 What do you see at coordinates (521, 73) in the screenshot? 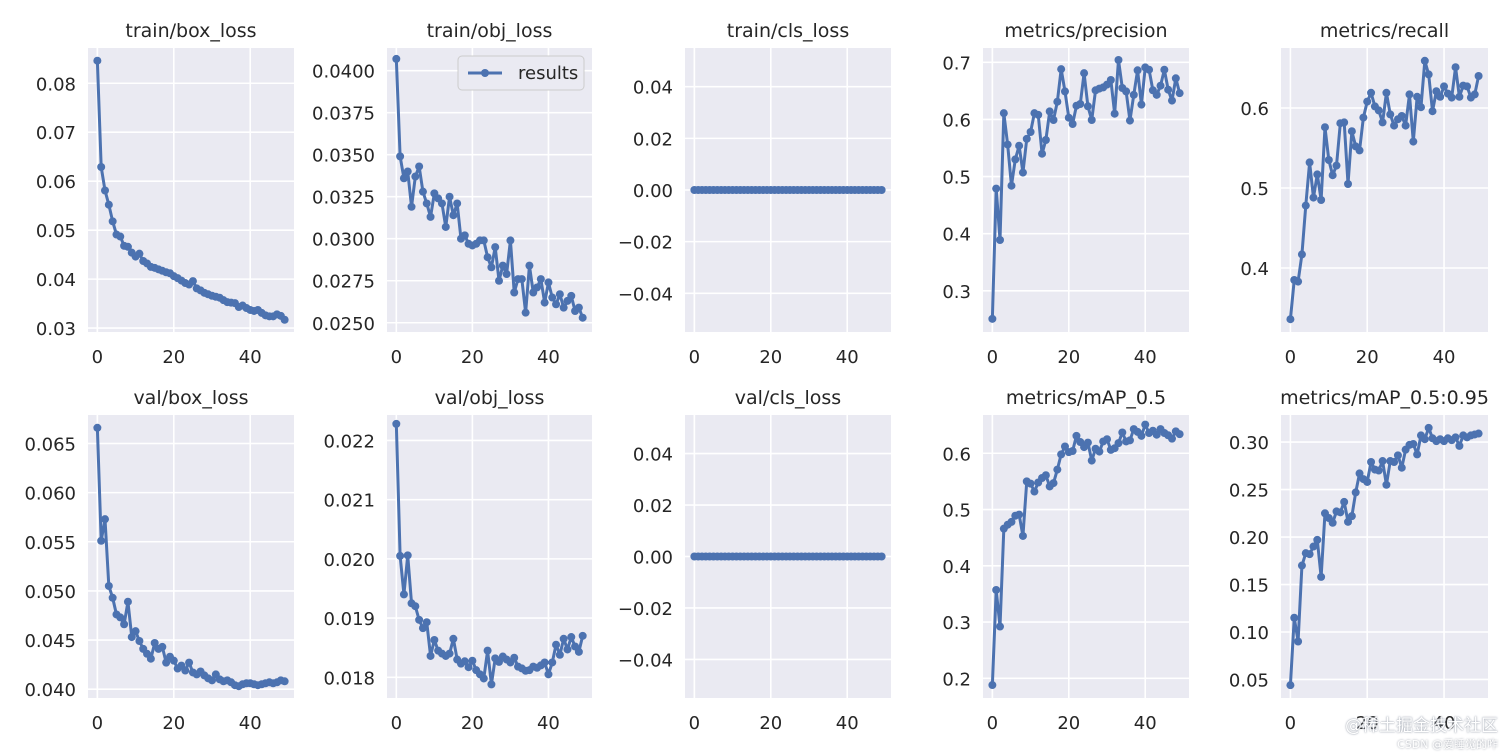
I see `legend: results` at bounding box center [521, 73].